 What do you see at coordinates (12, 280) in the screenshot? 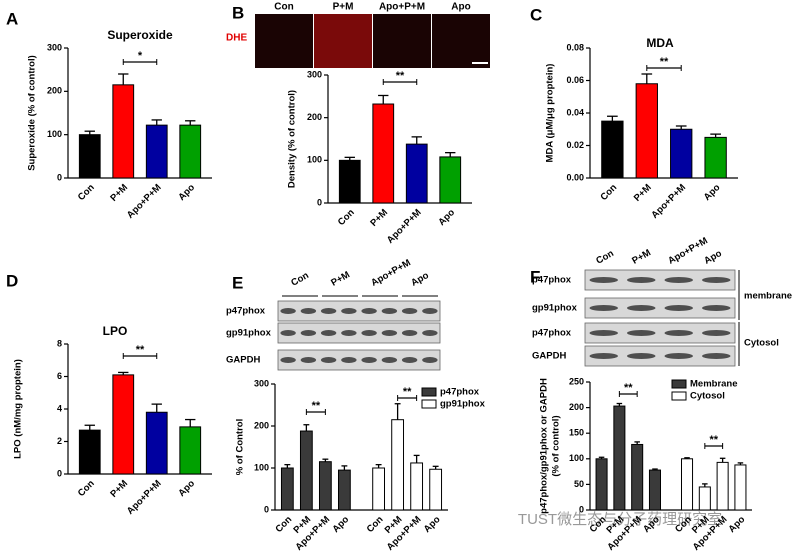
I see `panel-letter: D` at bounding box center [12, 280].